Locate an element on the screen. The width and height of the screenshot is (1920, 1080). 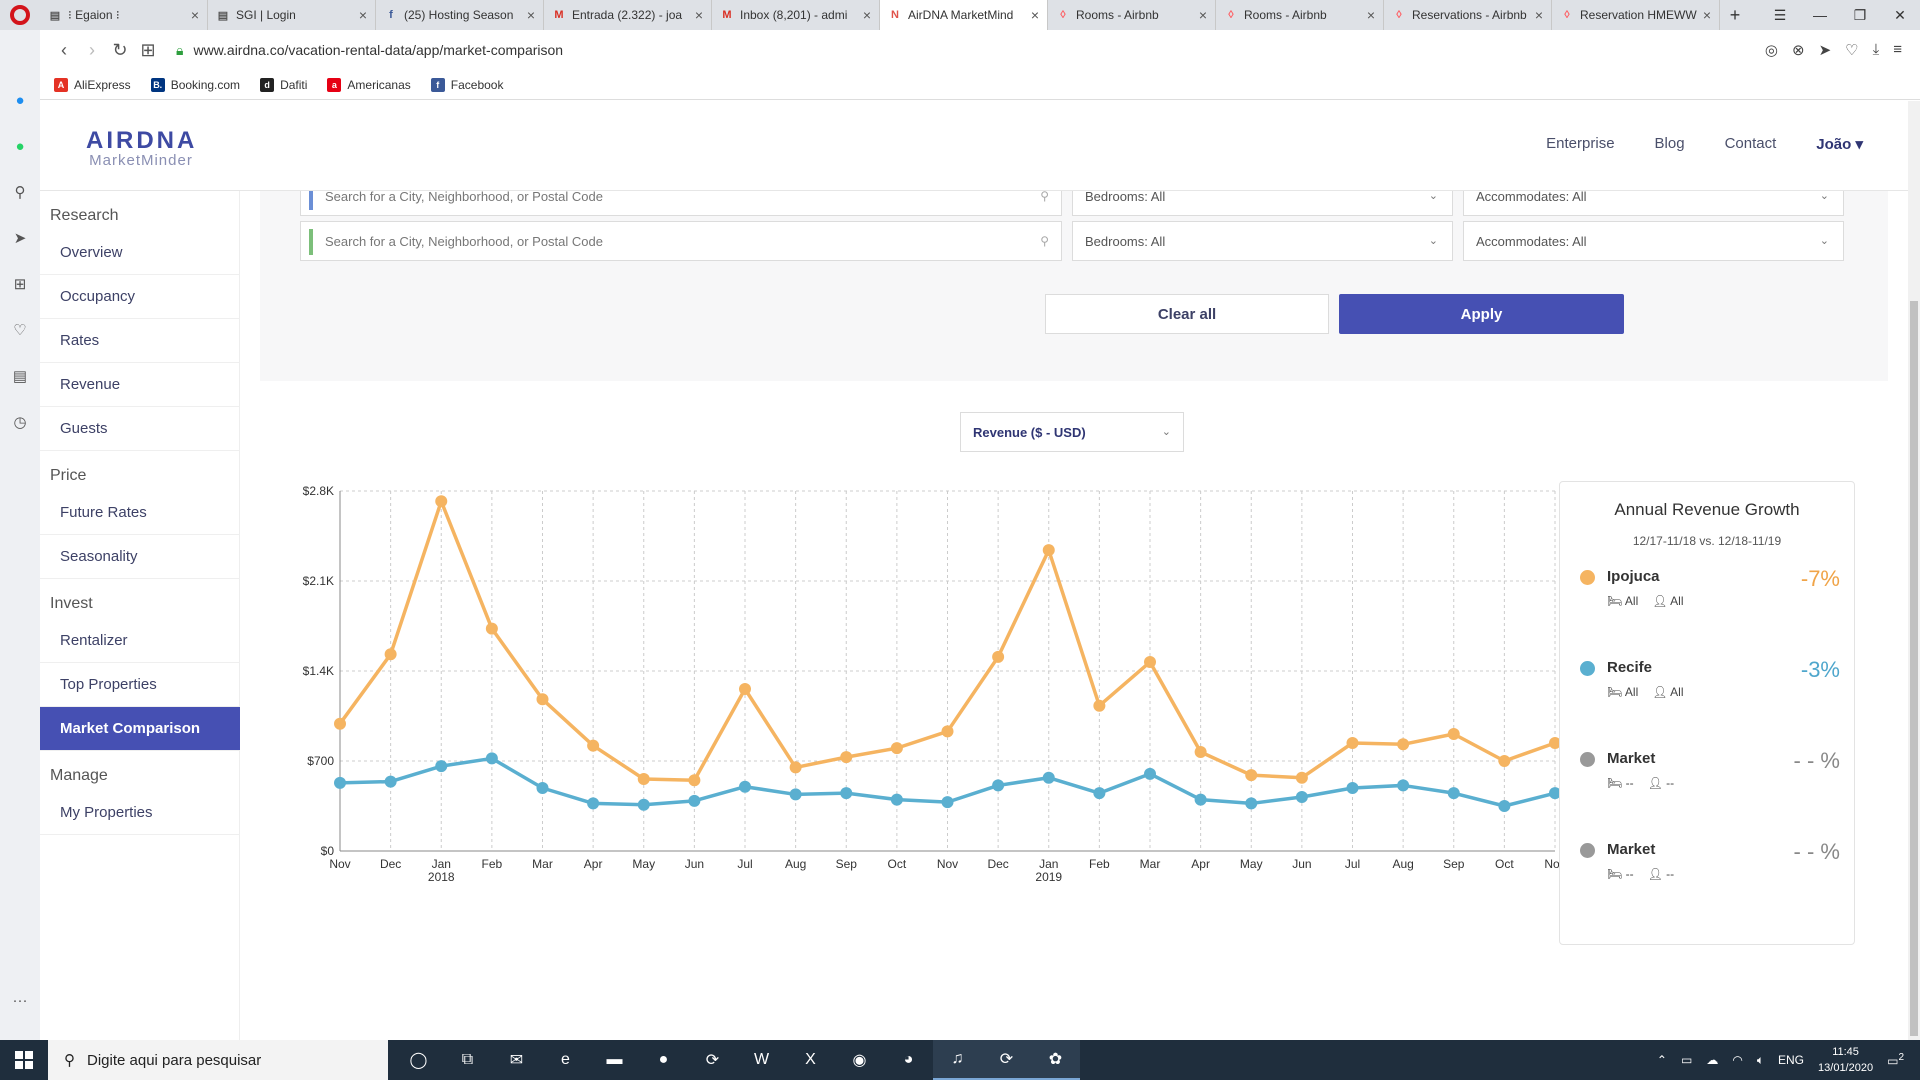
sidebar-item-guests: Guests is located at coordinates (140, 429).